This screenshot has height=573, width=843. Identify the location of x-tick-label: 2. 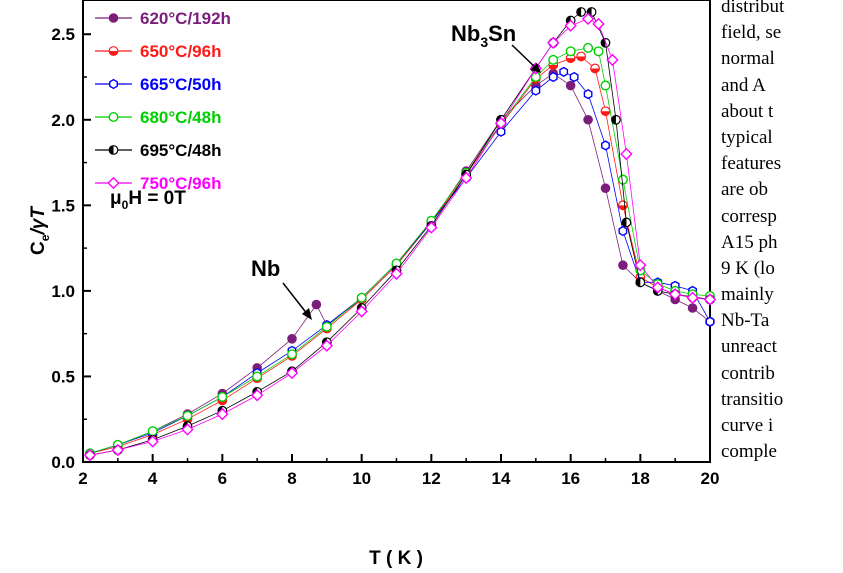
(82, 478).